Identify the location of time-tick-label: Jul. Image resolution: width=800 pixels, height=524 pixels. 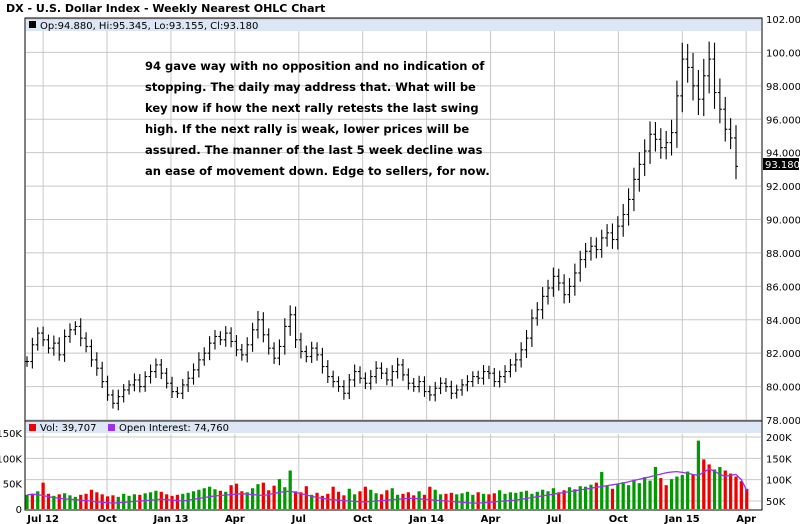
(553, 519).